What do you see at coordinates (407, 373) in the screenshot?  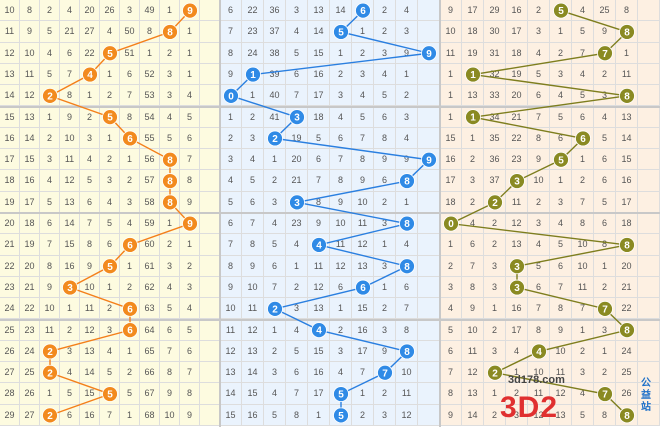 I see `grid-cell: 10` at bounding box center [407, 373].